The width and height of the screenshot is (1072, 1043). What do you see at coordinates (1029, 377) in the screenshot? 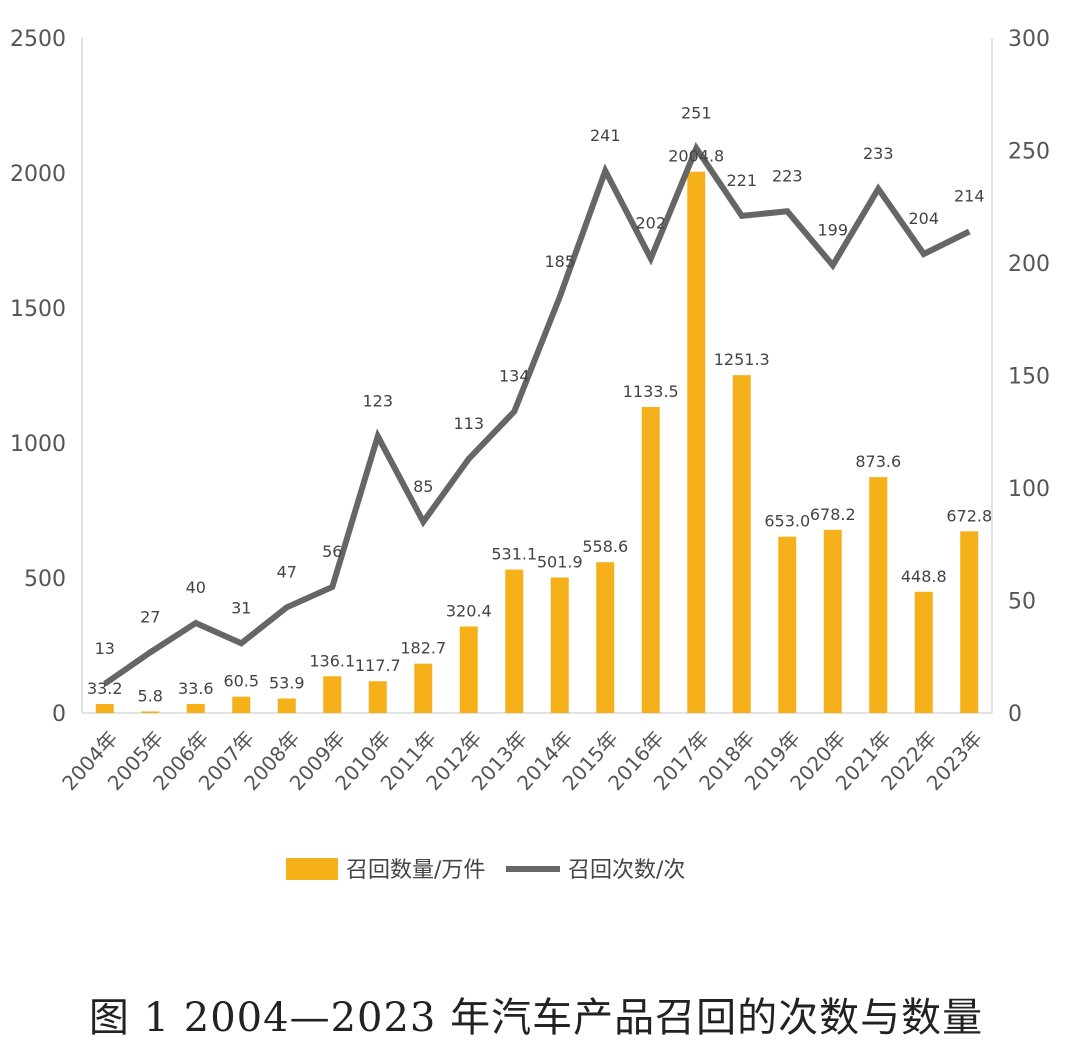
I see `y-right-tick-label: 150` at bounding box center [1029, 377].